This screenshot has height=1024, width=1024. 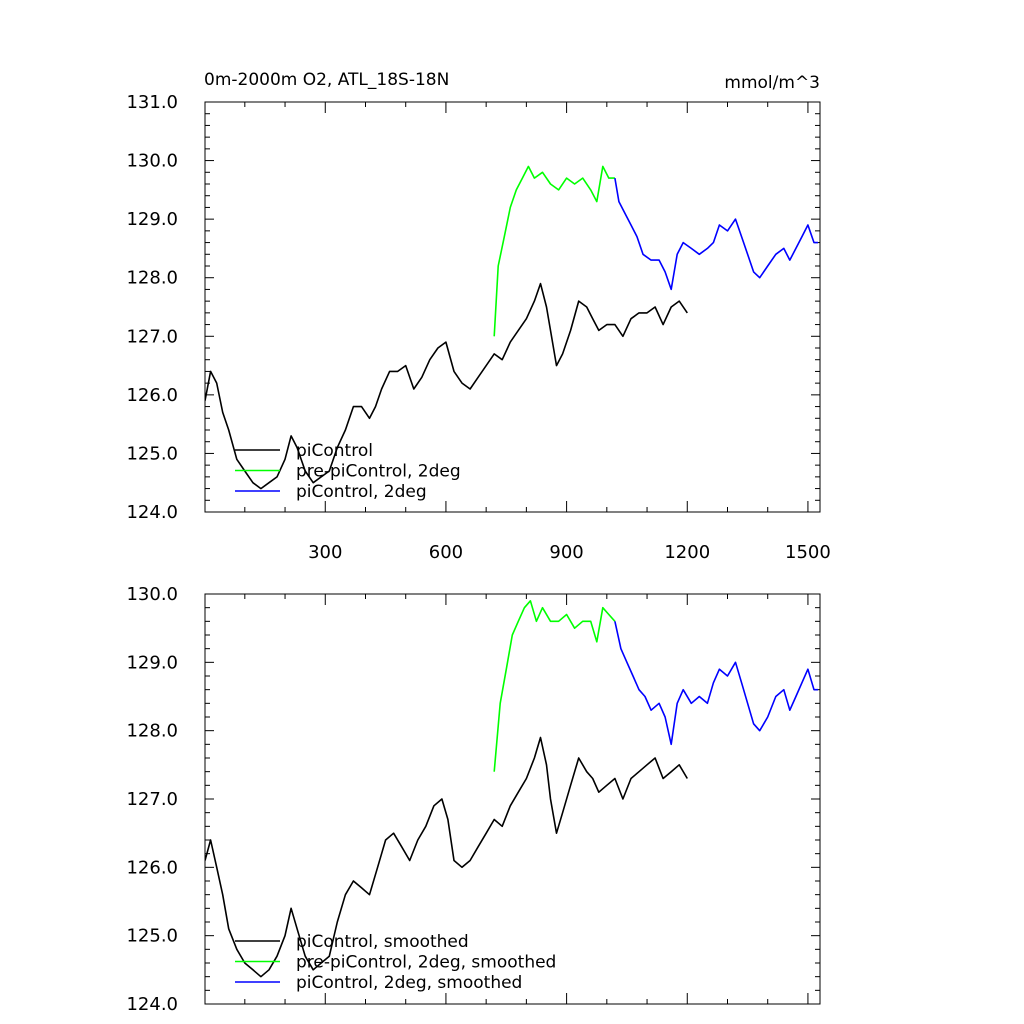 What do you see at coordinates (152, 799) in the screenshot?
I see `bottom-y-tick-label: 127.0` at bounding box center [152, 799].